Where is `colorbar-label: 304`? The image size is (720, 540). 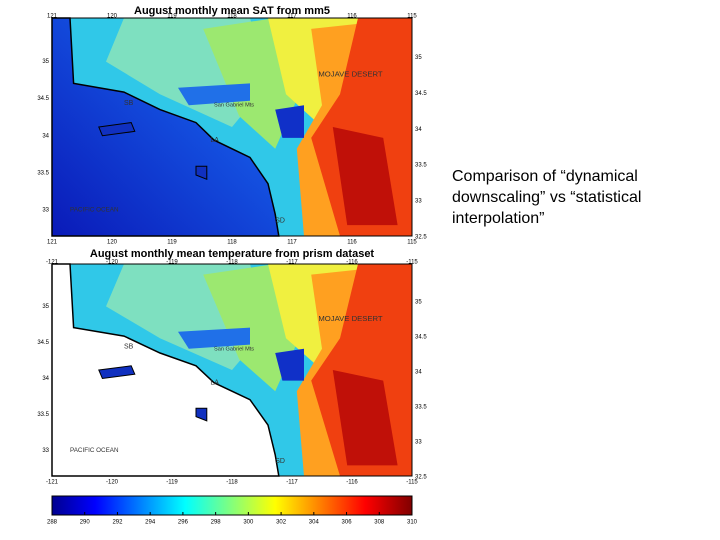 colorbar-label: 304 is located at coordinates (314, 523).